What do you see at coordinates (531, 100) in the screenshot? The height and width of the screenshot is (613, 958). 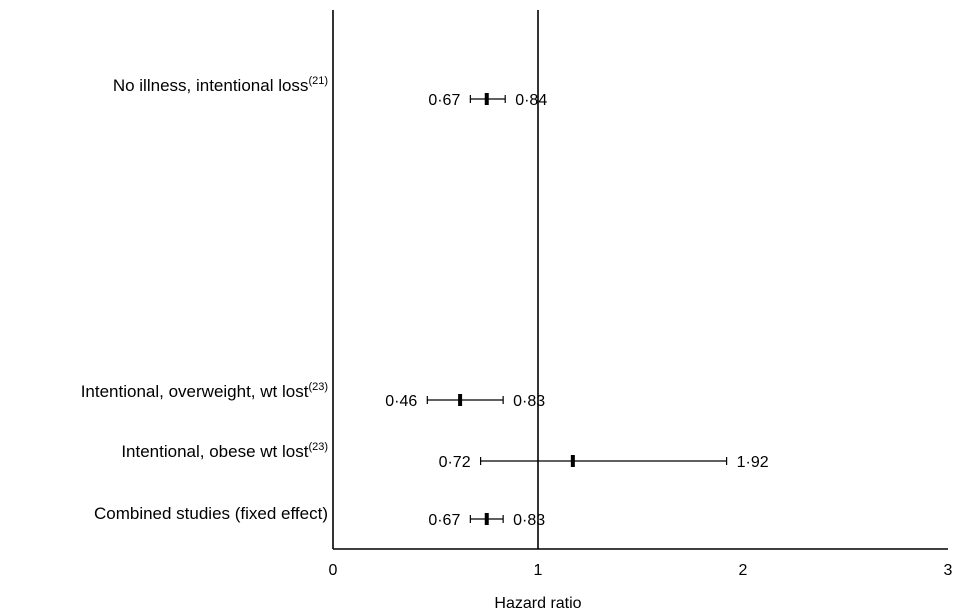 I see `ci-upper-label: 0·84` at bounding box center [531, 100].